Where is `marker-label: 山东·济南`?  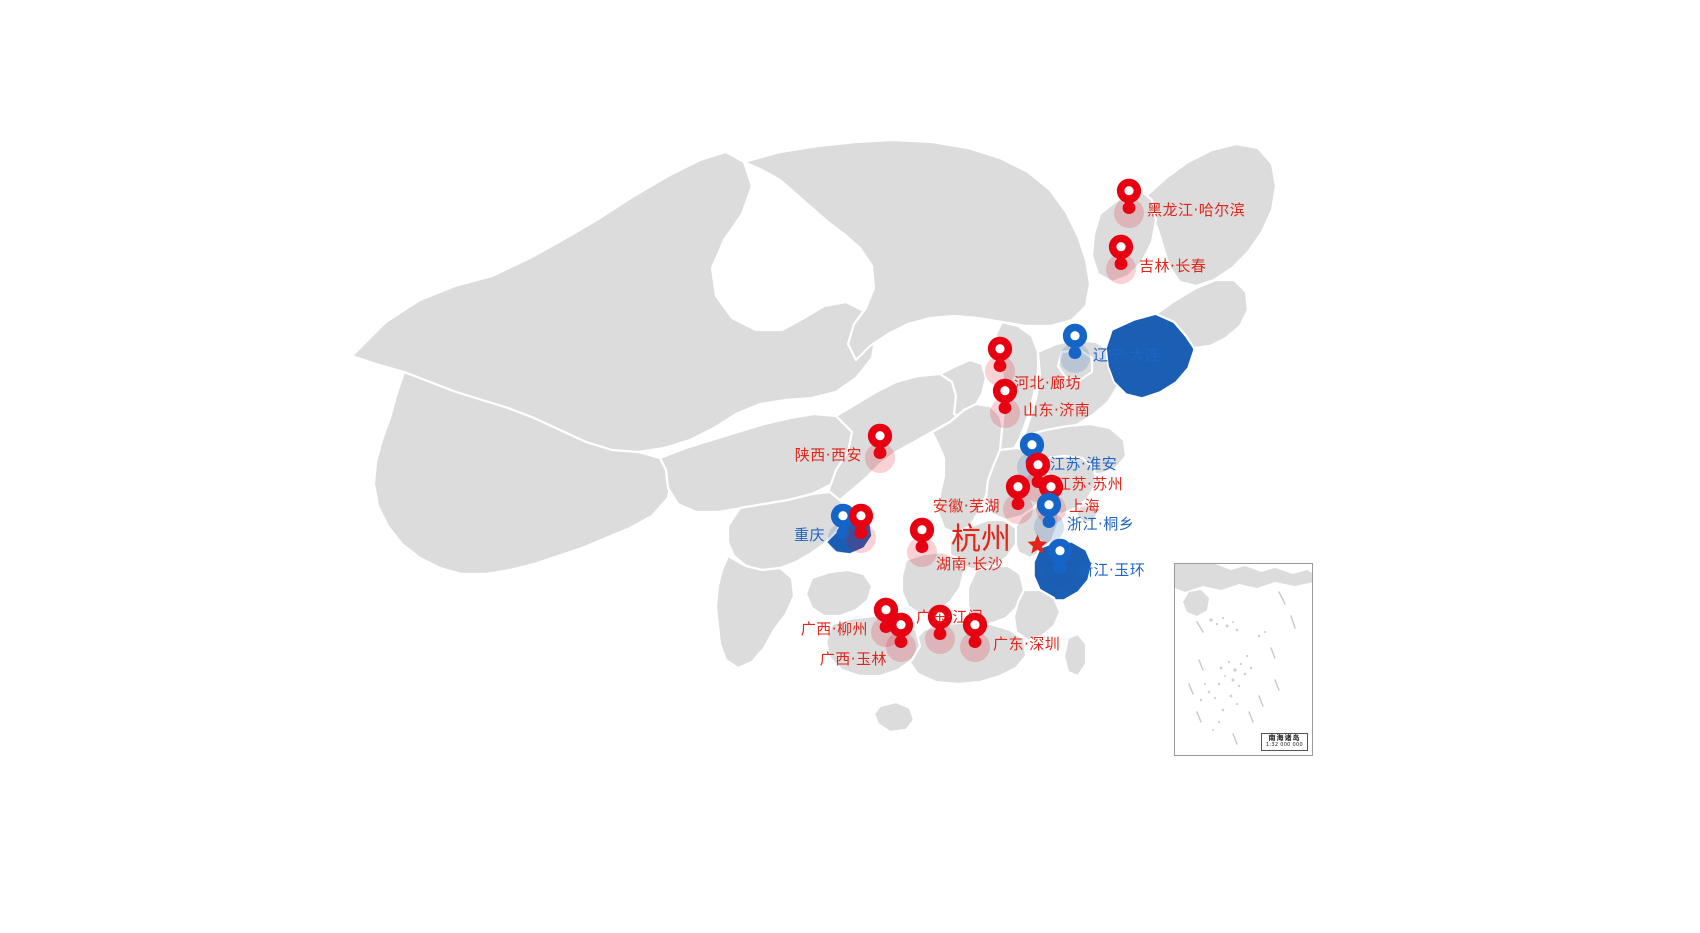
marker-label: 山东·济南 is located at coordinates (1057, 410).